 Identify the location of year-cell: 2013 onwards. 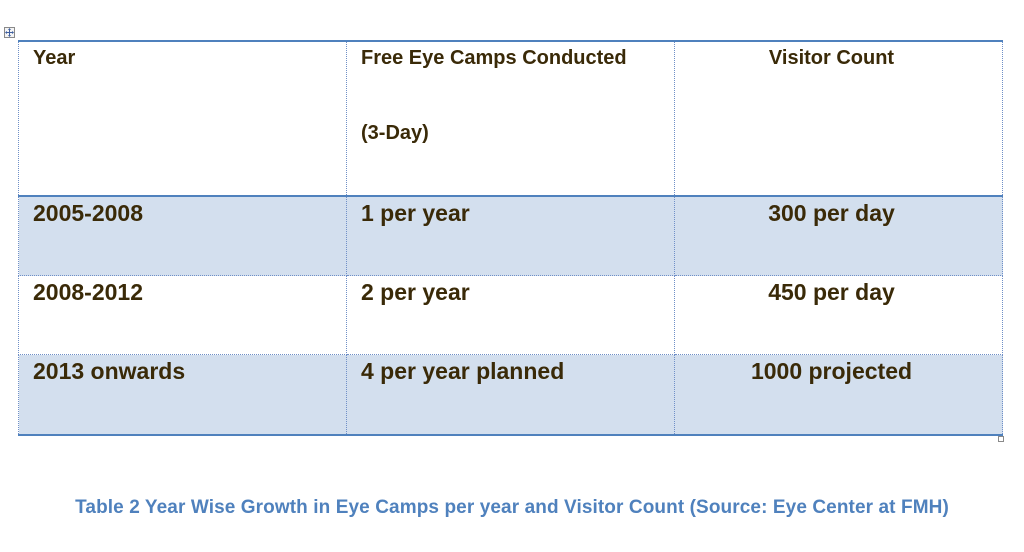
(182, 395).